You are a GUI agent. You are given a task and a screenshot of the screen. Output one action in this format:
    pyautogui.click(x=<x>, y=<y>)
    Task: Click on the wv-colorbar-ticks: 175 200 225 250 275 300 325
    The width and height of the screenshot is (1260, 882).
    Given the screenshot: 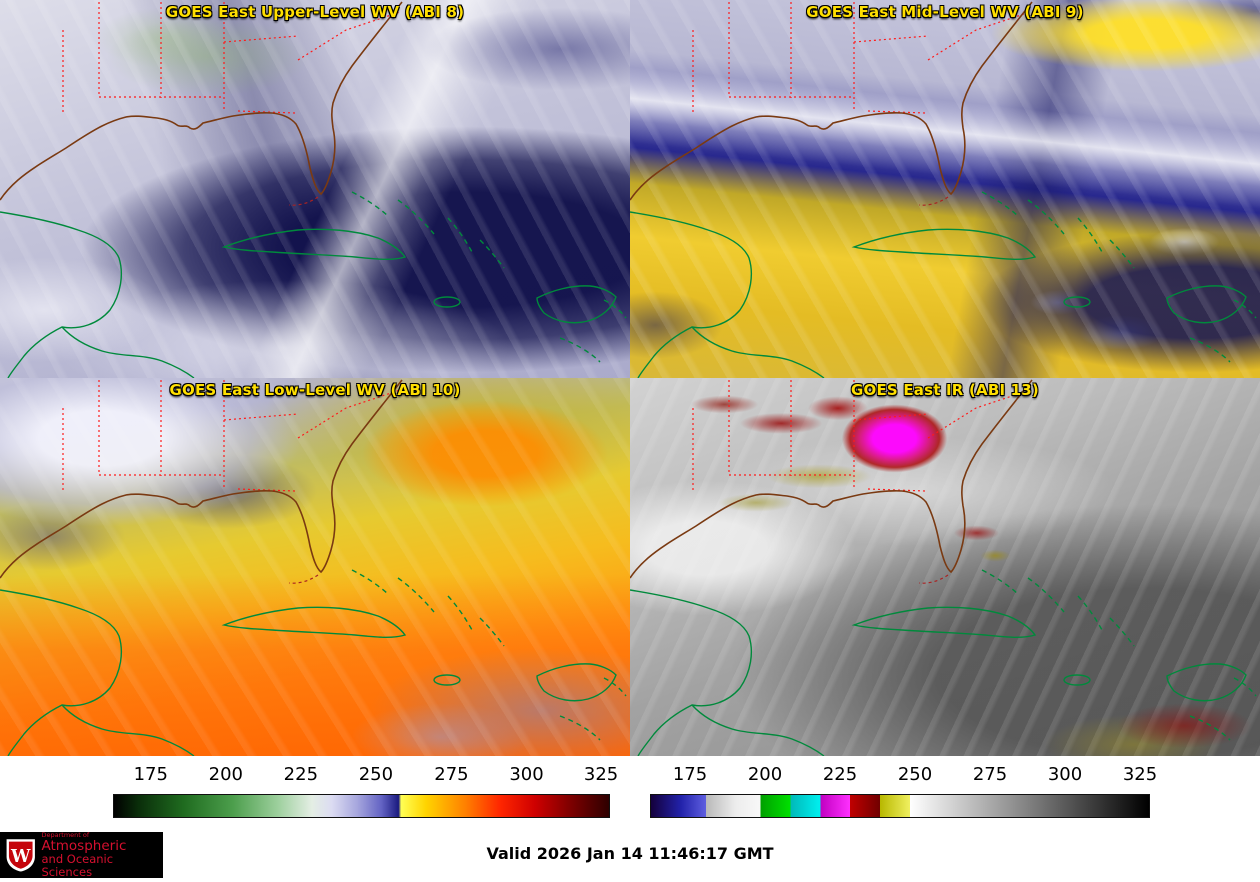 What is the action you would take?
    pyautogui.click(x=366, y=778)
    